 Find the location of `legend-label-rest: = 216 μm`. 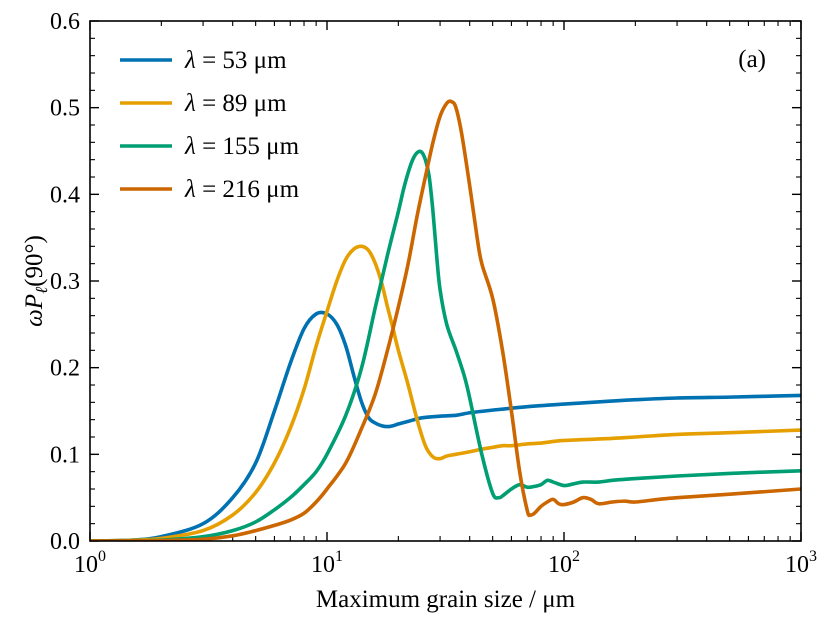

legend-label-rest: = 216 μm is located at coordinates (248, 189).